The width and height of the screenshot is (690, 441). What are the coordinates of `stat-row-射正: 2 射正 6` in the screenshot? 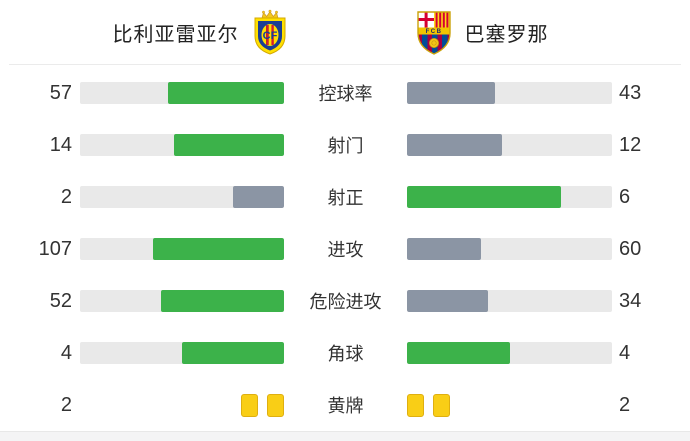 It's located at (345, 197).